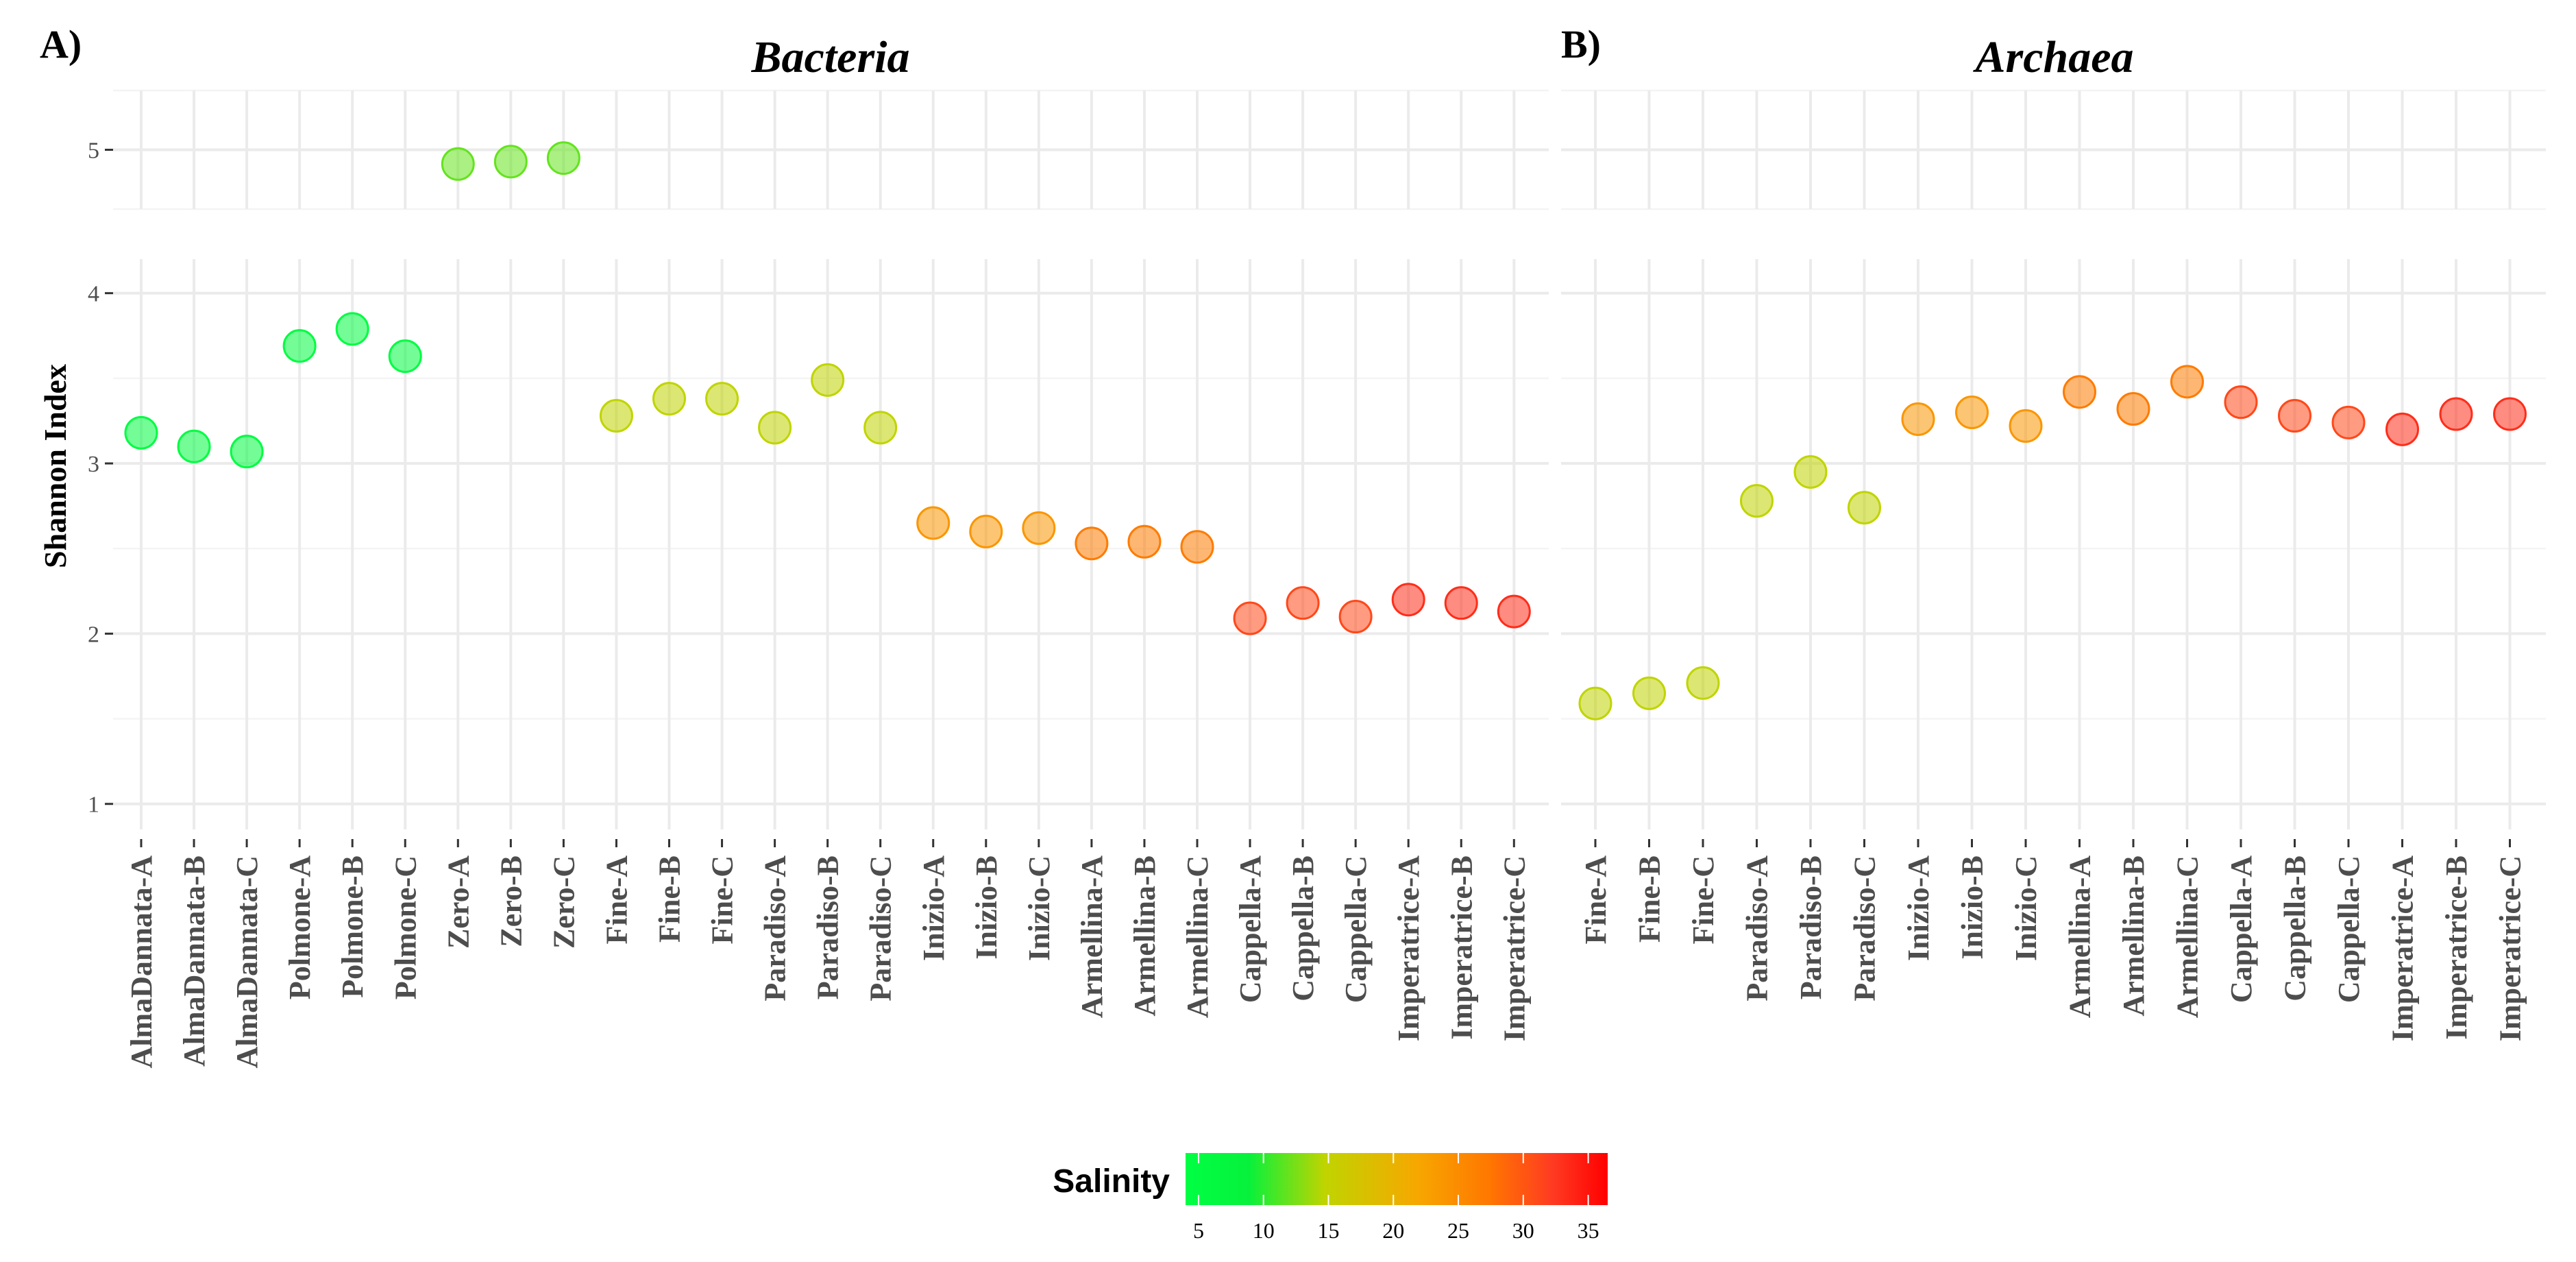  I want to click on x-tick-label: Zero-A, so click(458, 902).